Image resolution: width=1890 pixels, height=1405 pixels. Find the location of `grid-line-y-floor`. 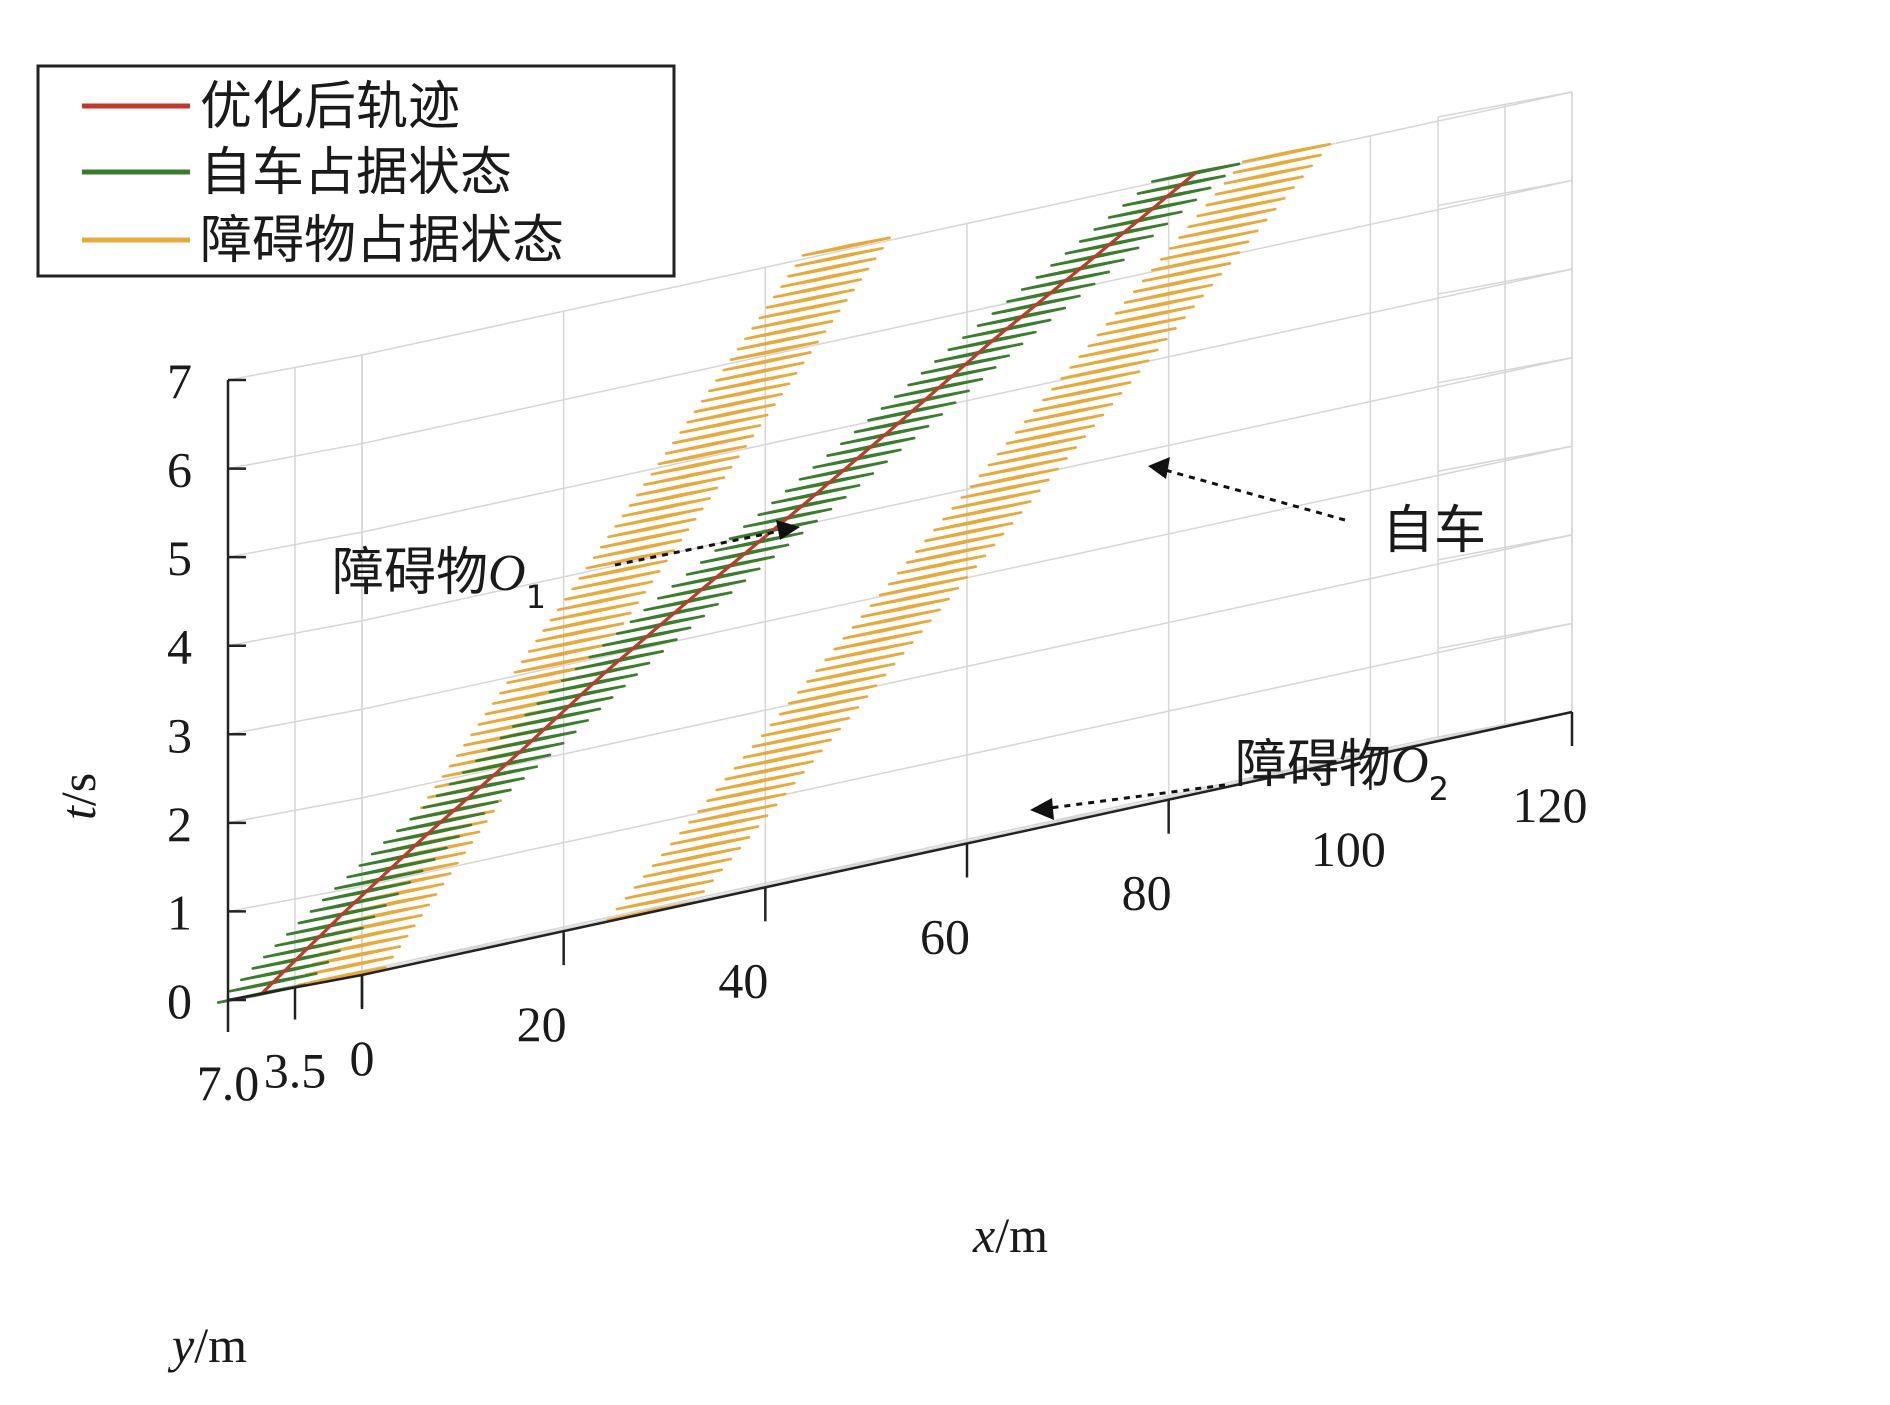

grid-line-y-floor is located at coordinates (833, 868).